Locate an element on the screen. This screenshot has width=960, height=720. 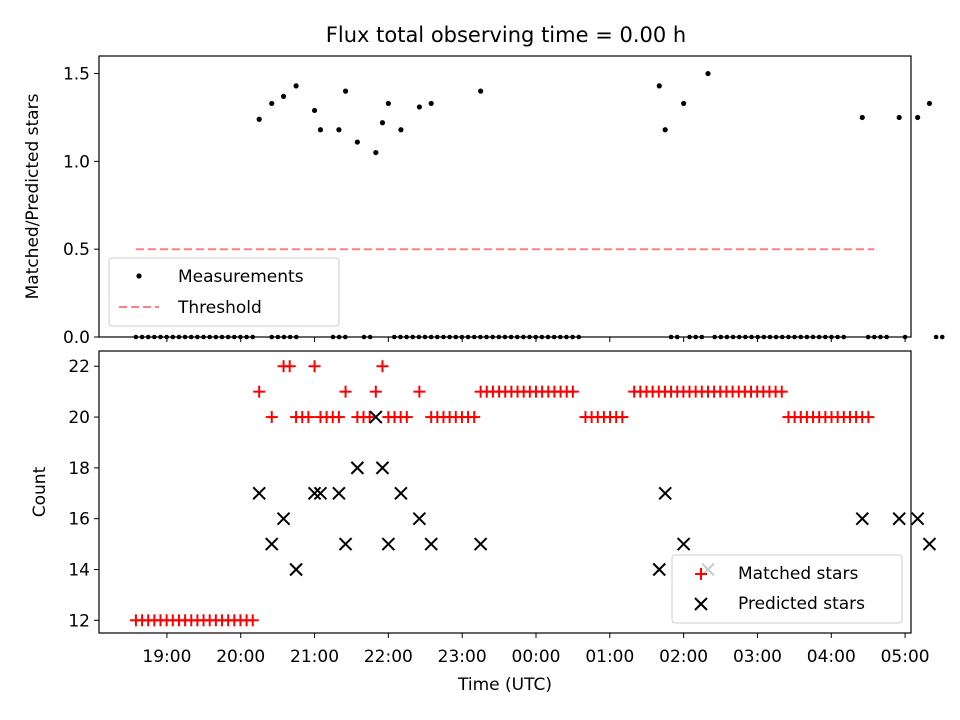
ratio-legend: Measurements Threshold is located at coordinates (224, 292).